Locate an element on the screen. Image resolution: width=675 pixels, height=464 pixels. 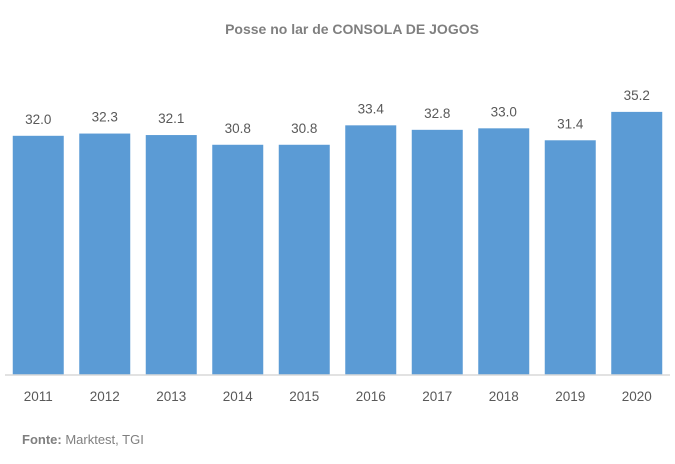
bar-2015 is located at coordinates (304, 259).